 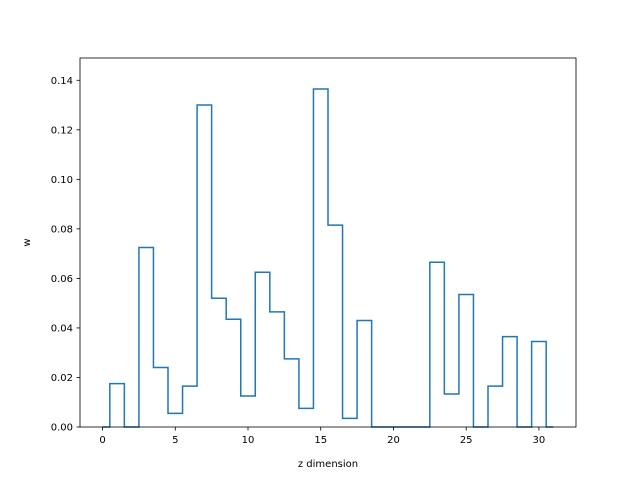 What do you see at coordinates (320, 440) in the screenshot?
I see `x-tick-label: 15` at bounding box center [320, 440].